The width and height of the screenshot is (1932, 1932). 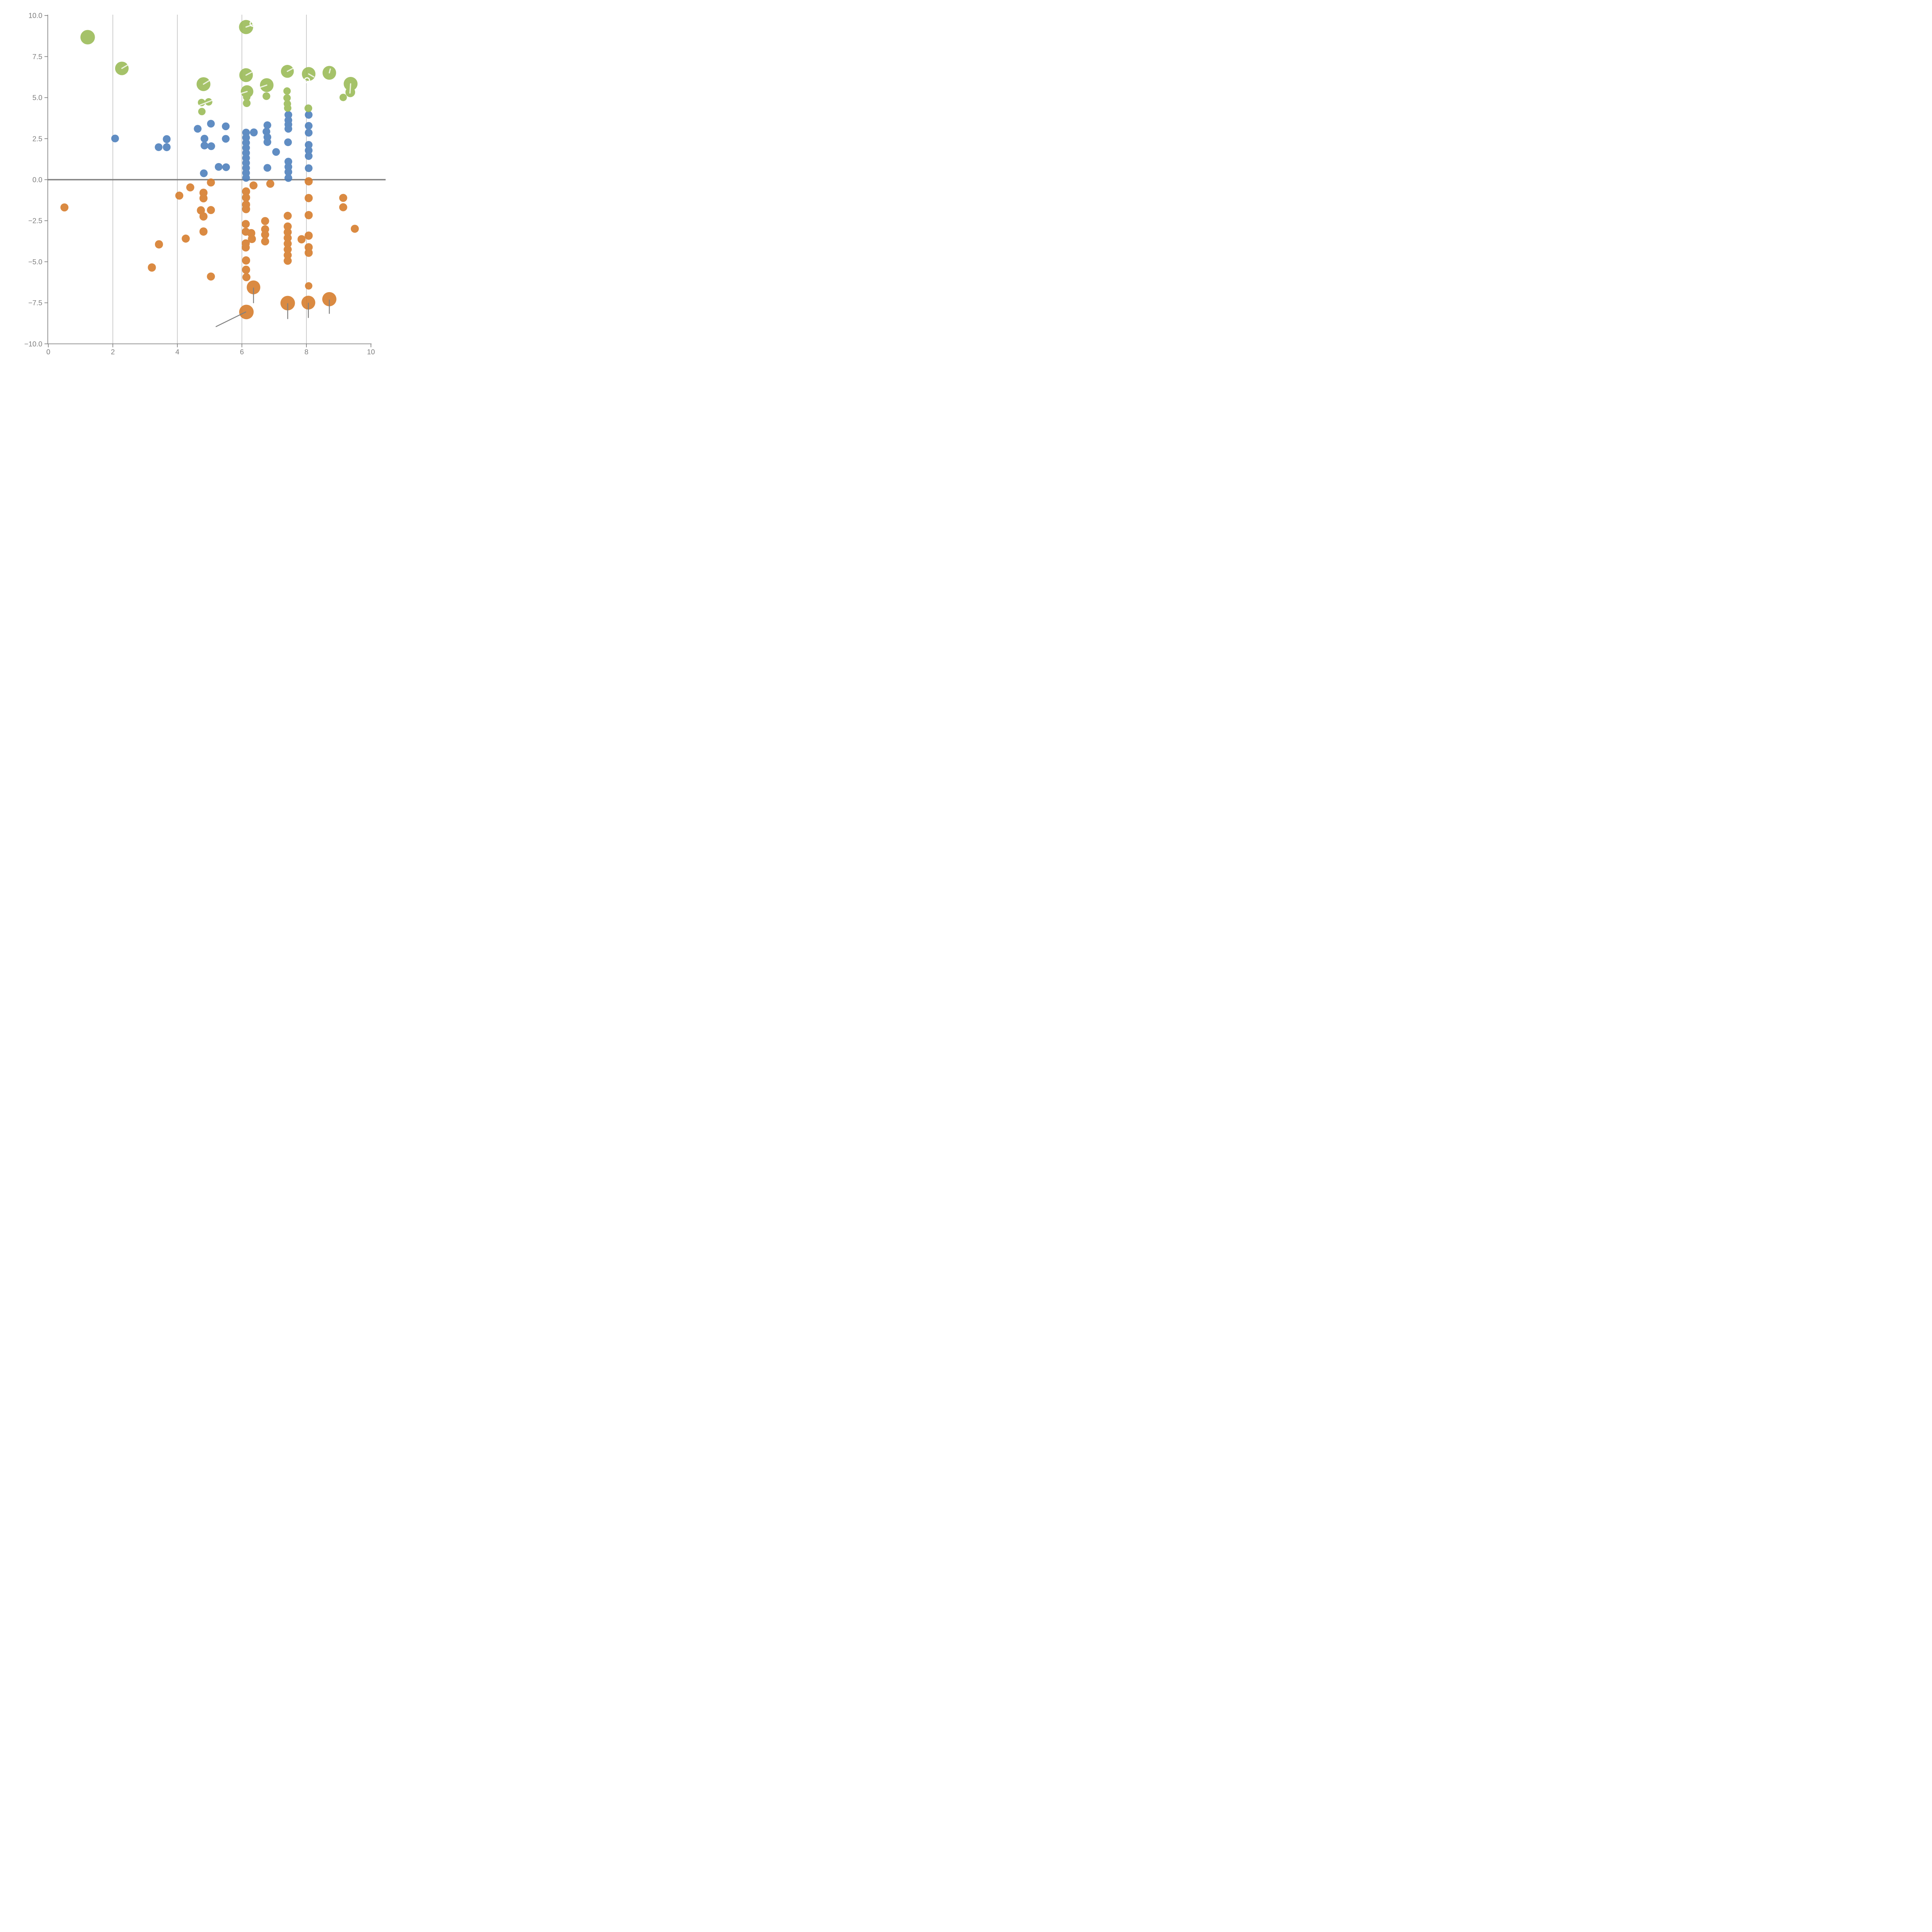 What do you see at coordinates (36, 16) in the screenshot?
I see `y-tick-label: 10.0` at bounding box center [36, 16].